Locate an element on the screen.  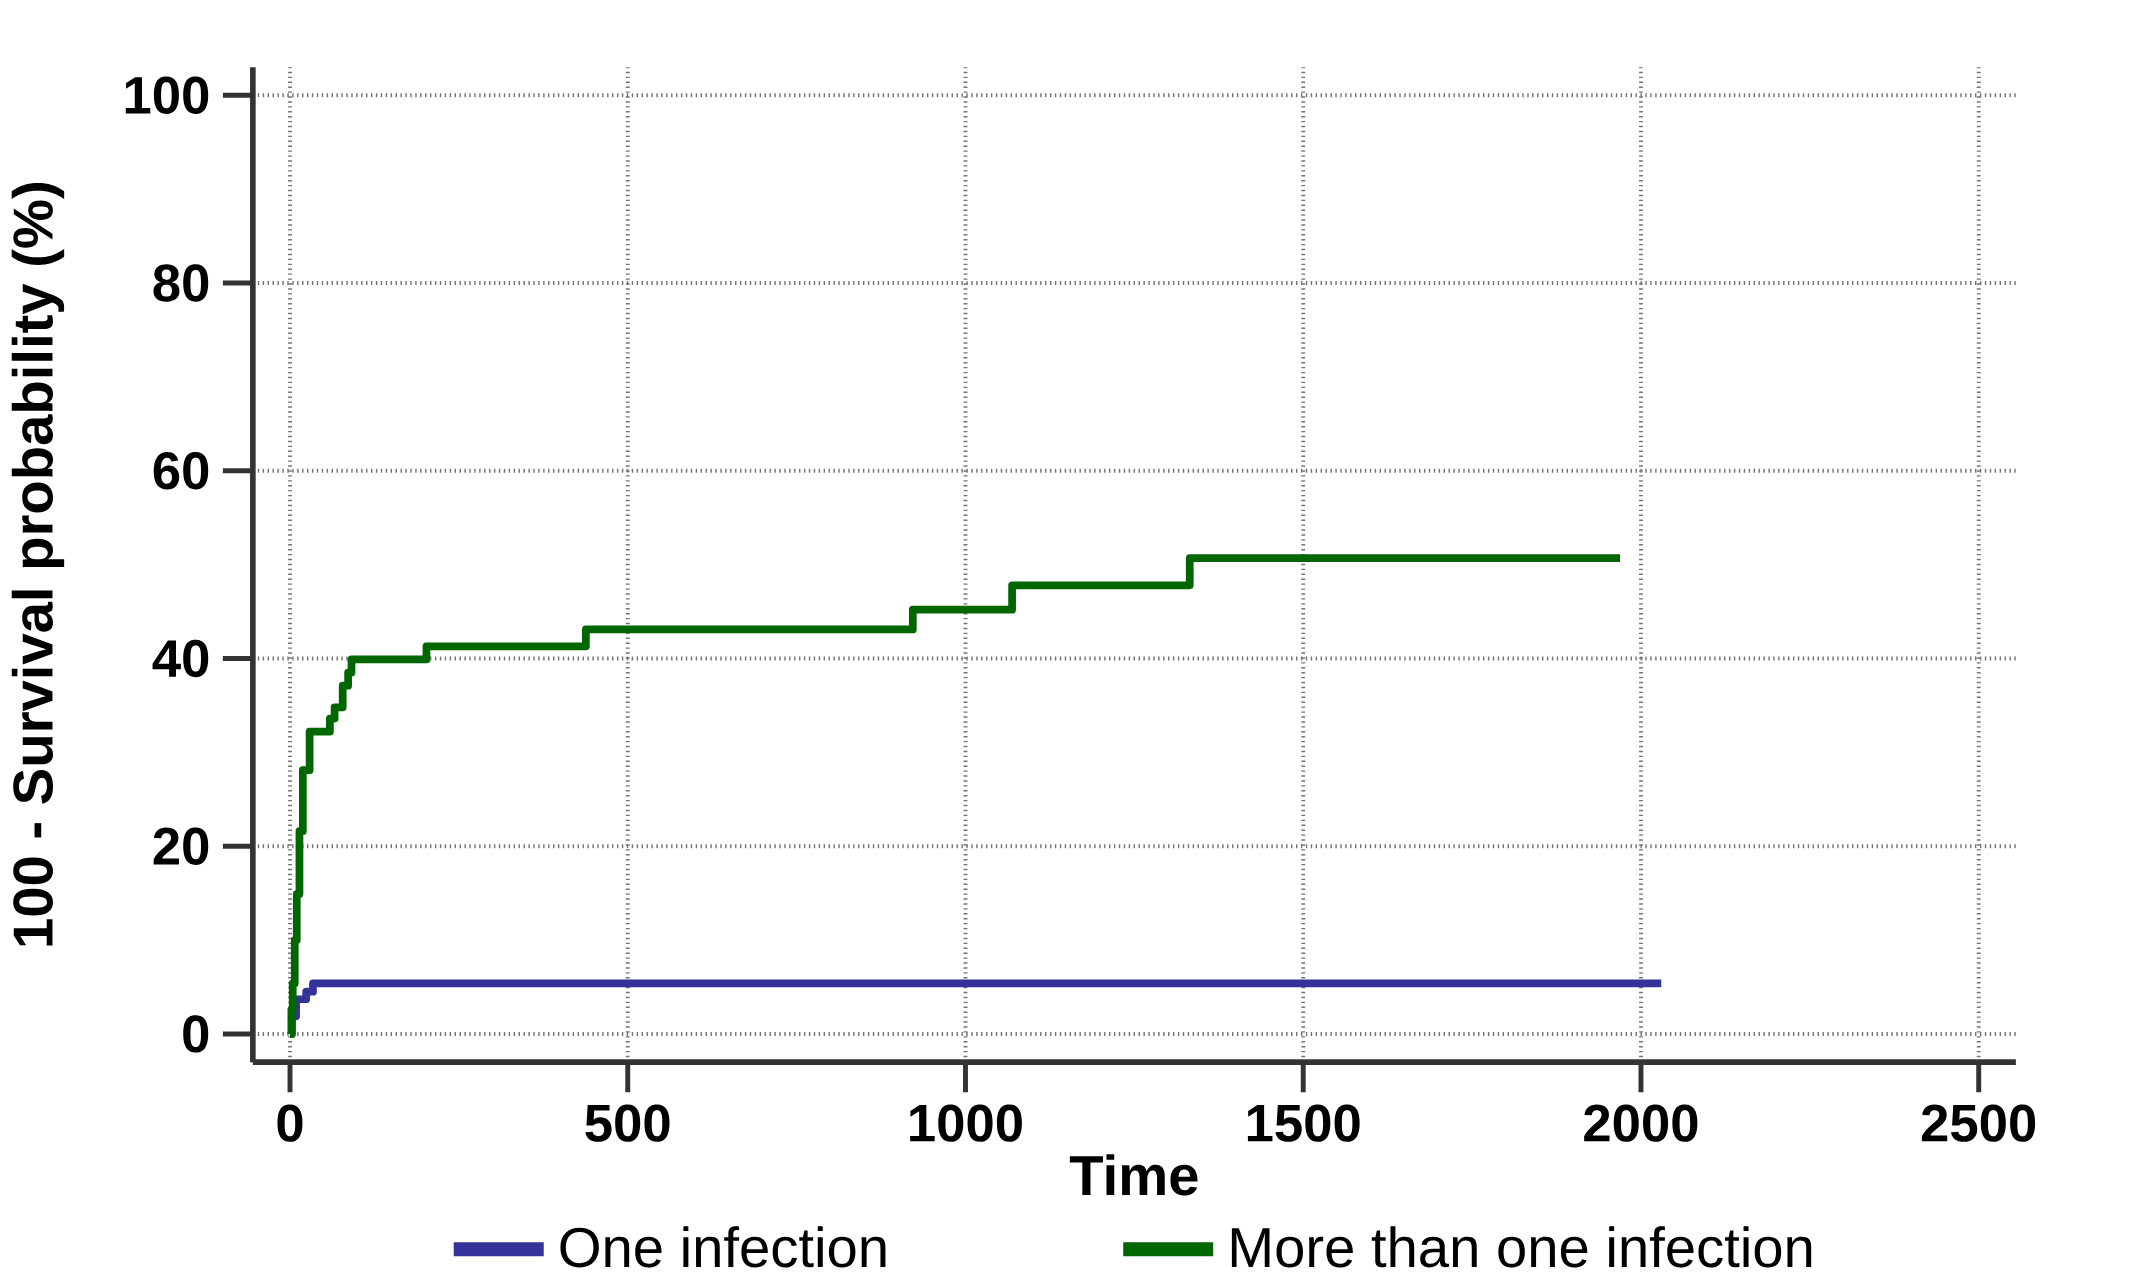
x-tick-label: 2500 is located at coordinates (1978, 1123).